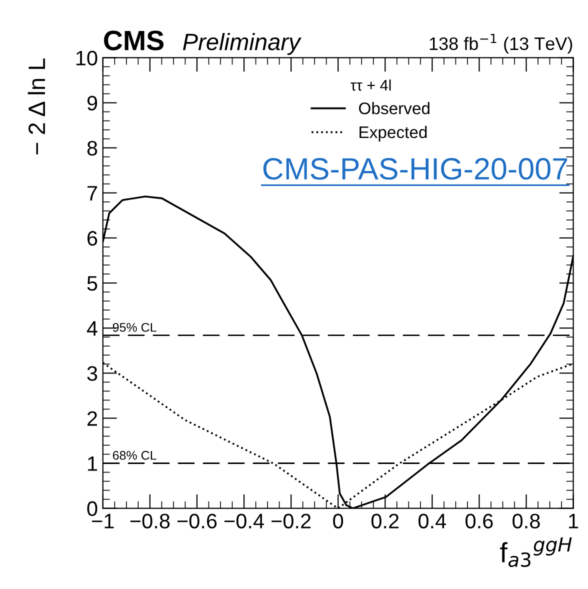 The image size is (588, 589). Describe the element at coordinates (242, 43) in the screenshot. I see `chart-subtitle: Preliminary` at that location.